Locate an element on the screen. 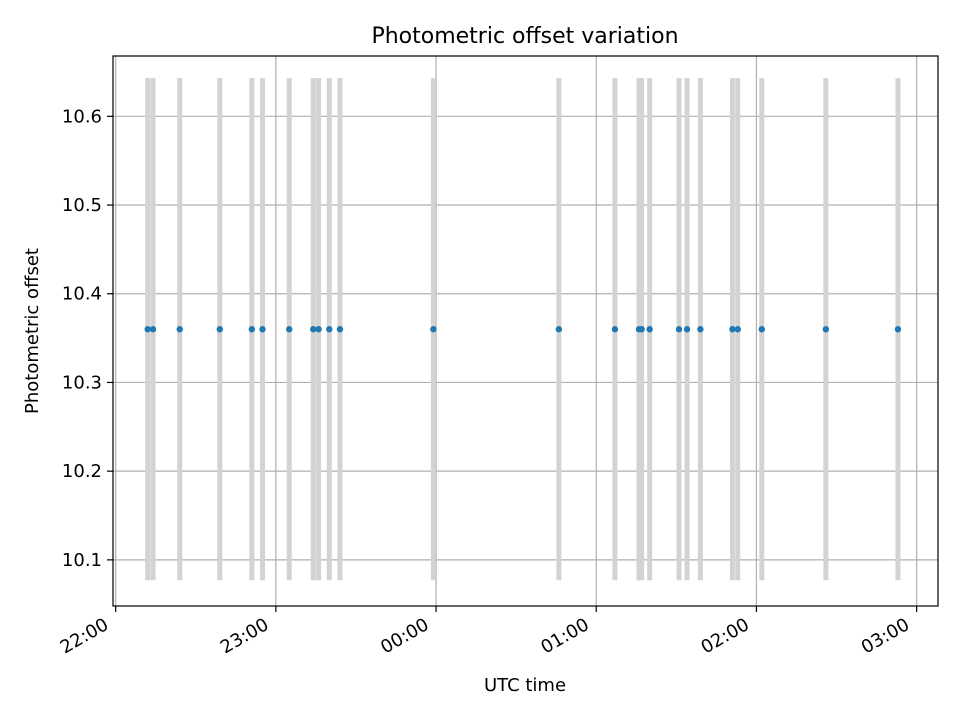 This screenshot has height=720, width=960. x-tick-label: 22:00 is located at coordinates (84, 636).